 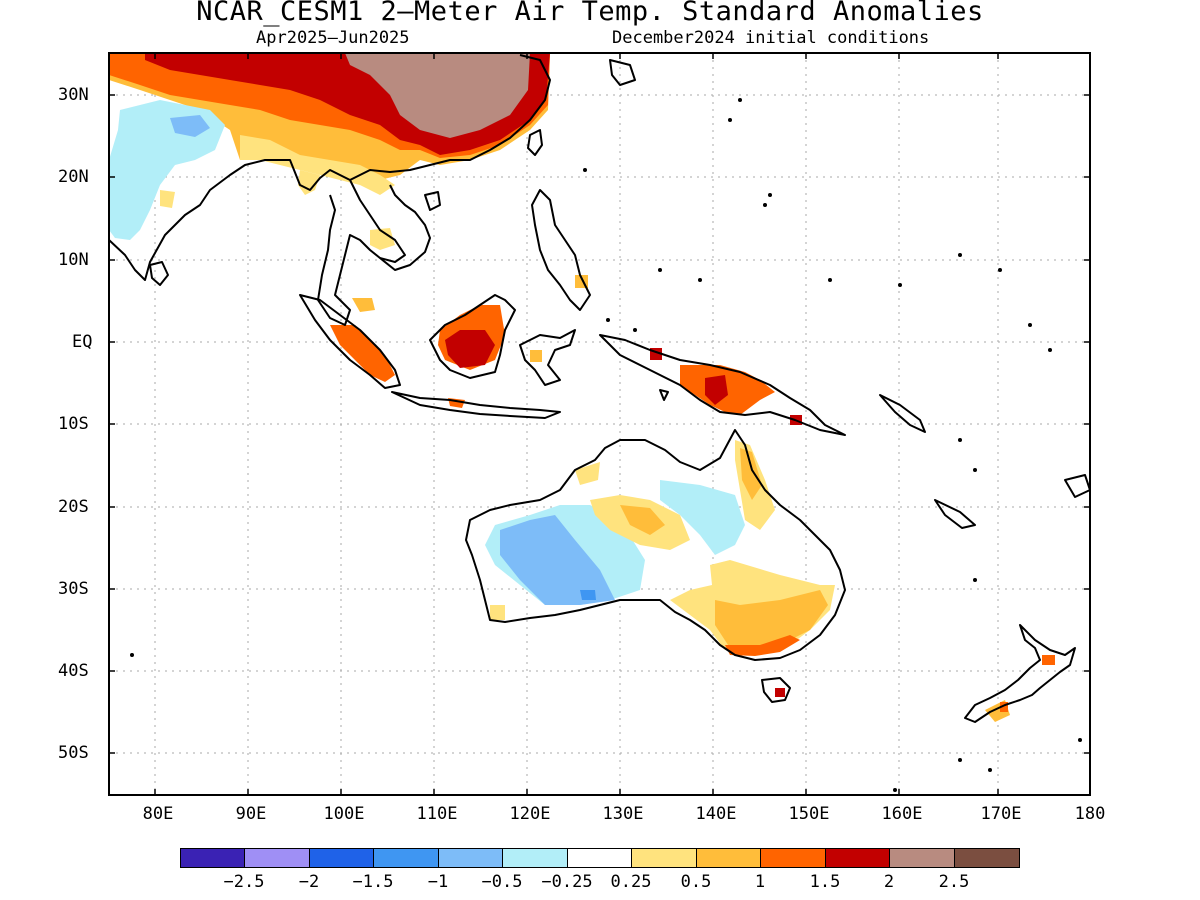 What do you see at coordinates (82, 342) in the screenshot?
I see `lat-label: EQ` at bounding box center [82, 342].